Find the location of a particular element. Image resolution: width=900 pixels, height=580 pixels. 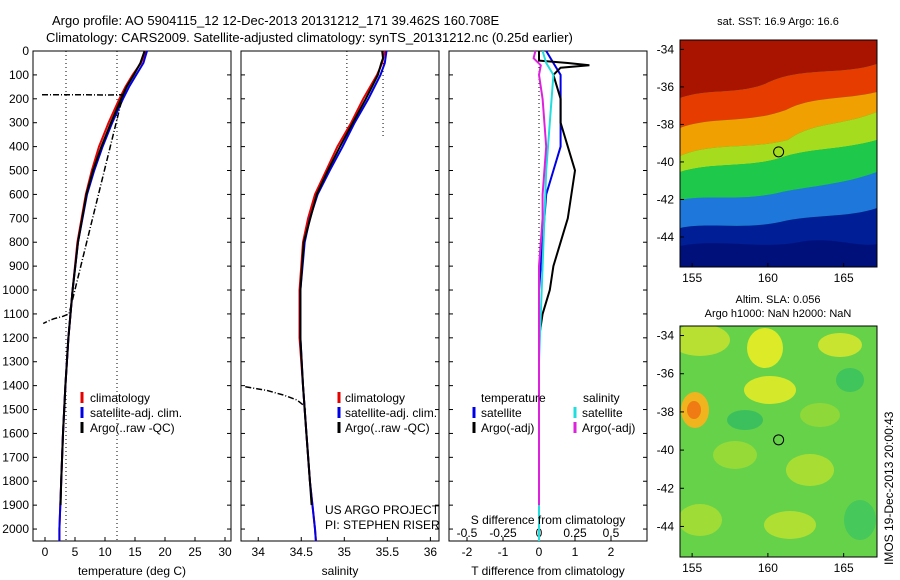

x-tick-label: -1 is located at coordinates (503, 552).